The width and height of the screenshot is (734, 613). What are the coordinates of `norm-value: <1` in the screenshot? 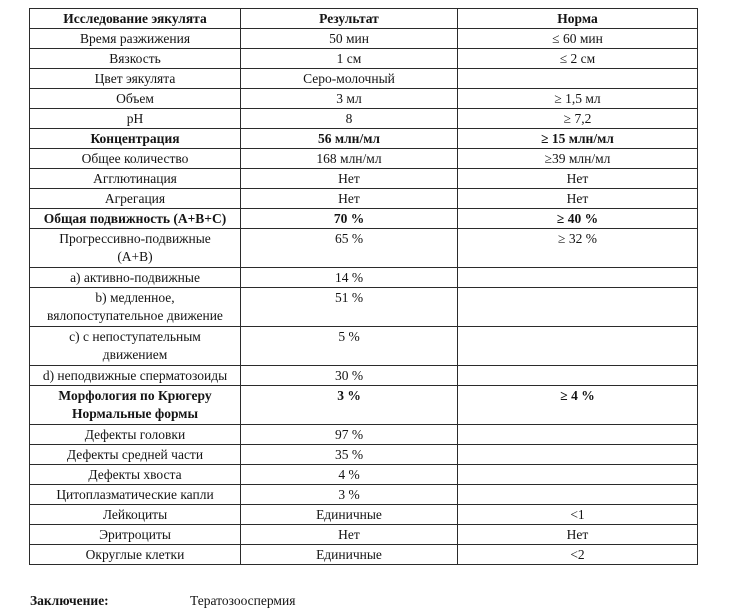 It's located at (577, 514).